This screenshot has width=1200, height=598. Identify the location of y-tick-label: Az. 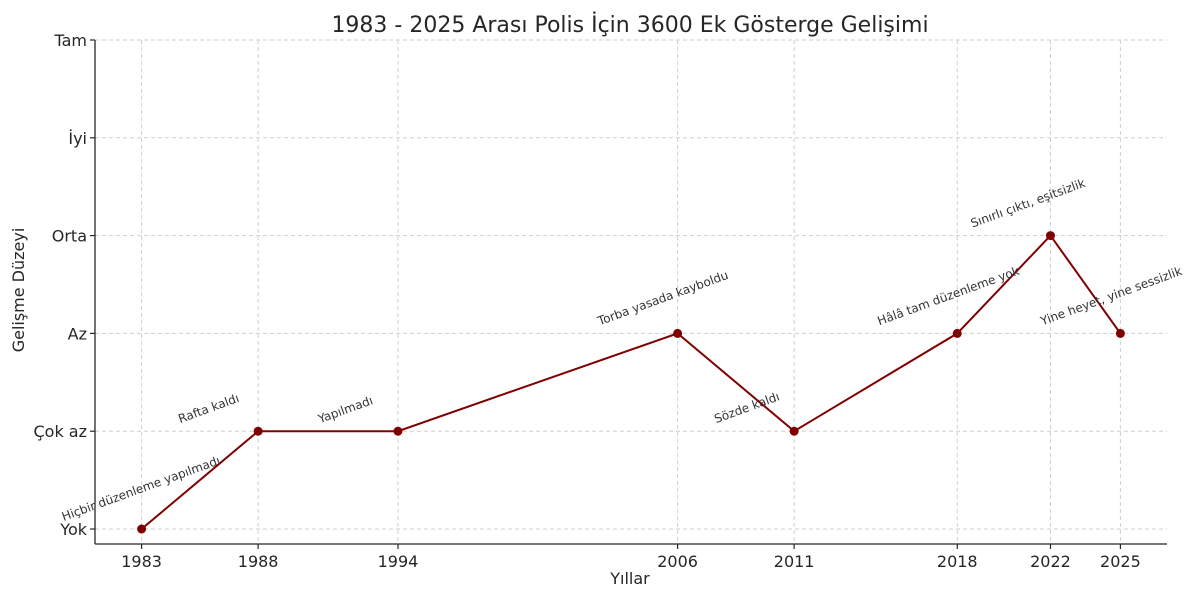
(77, 333).